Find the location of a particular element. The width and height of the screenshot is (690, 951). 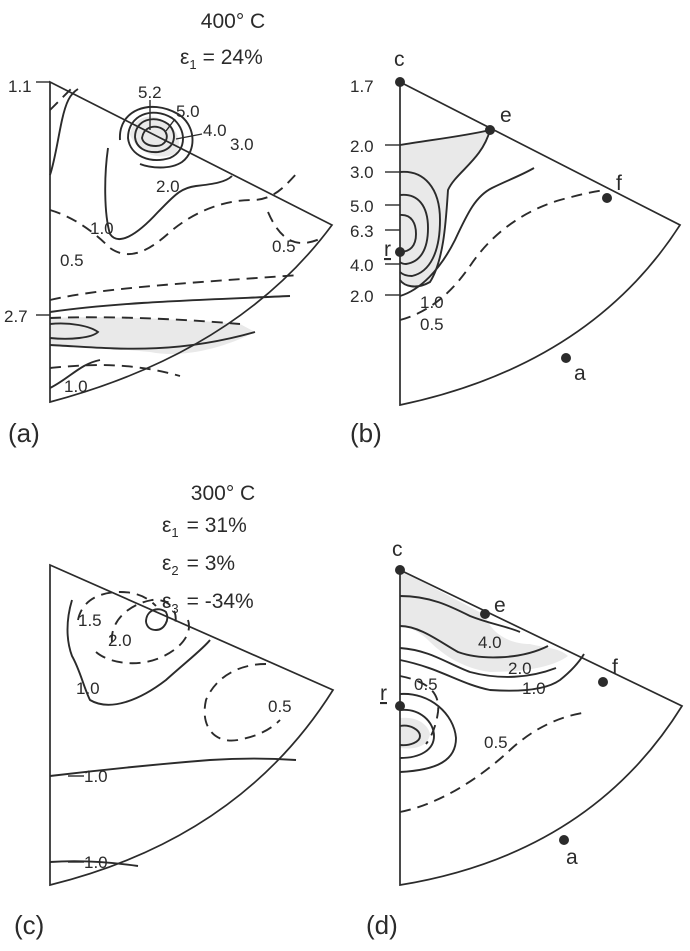

panel-b-point-r-label: r is located at coordinates (387, 249).